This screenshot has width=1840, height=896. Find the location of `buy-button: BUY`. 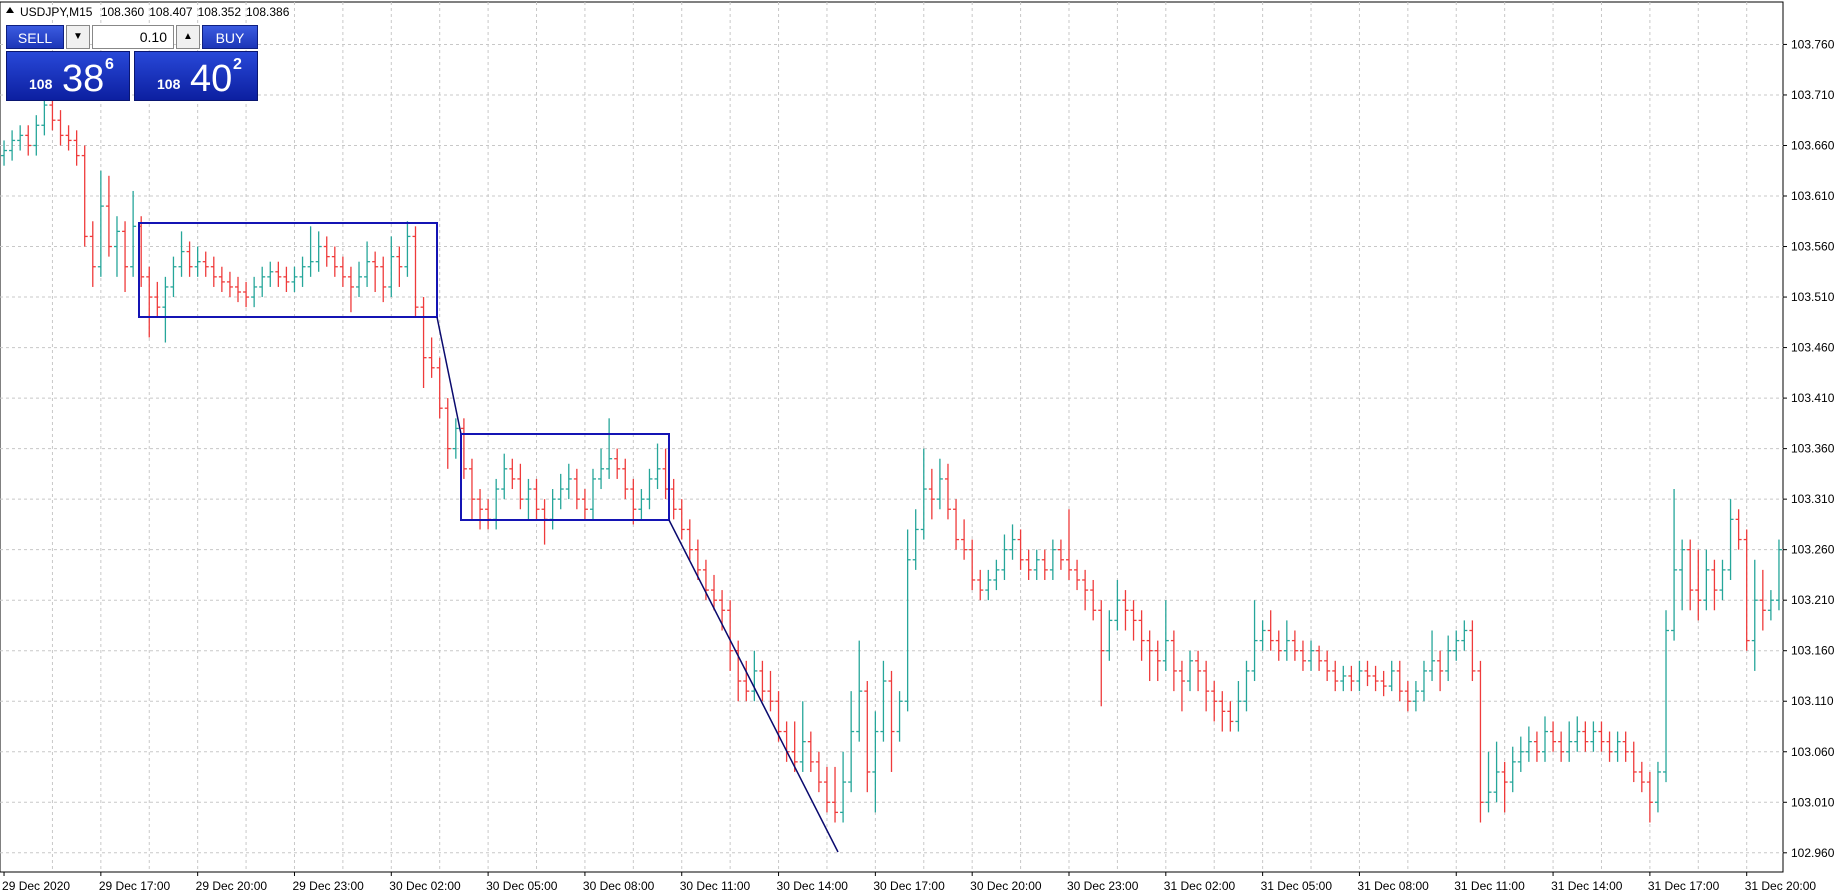

buy-button: BUY is located at coordinates (230, 37).